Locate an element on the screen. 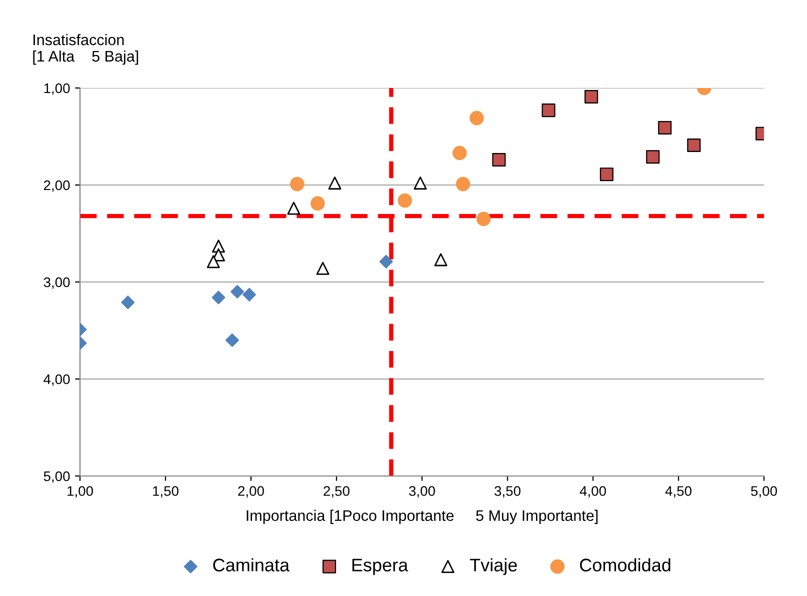  x-tick-label: 3,00 is located at coordinates (422, 492).